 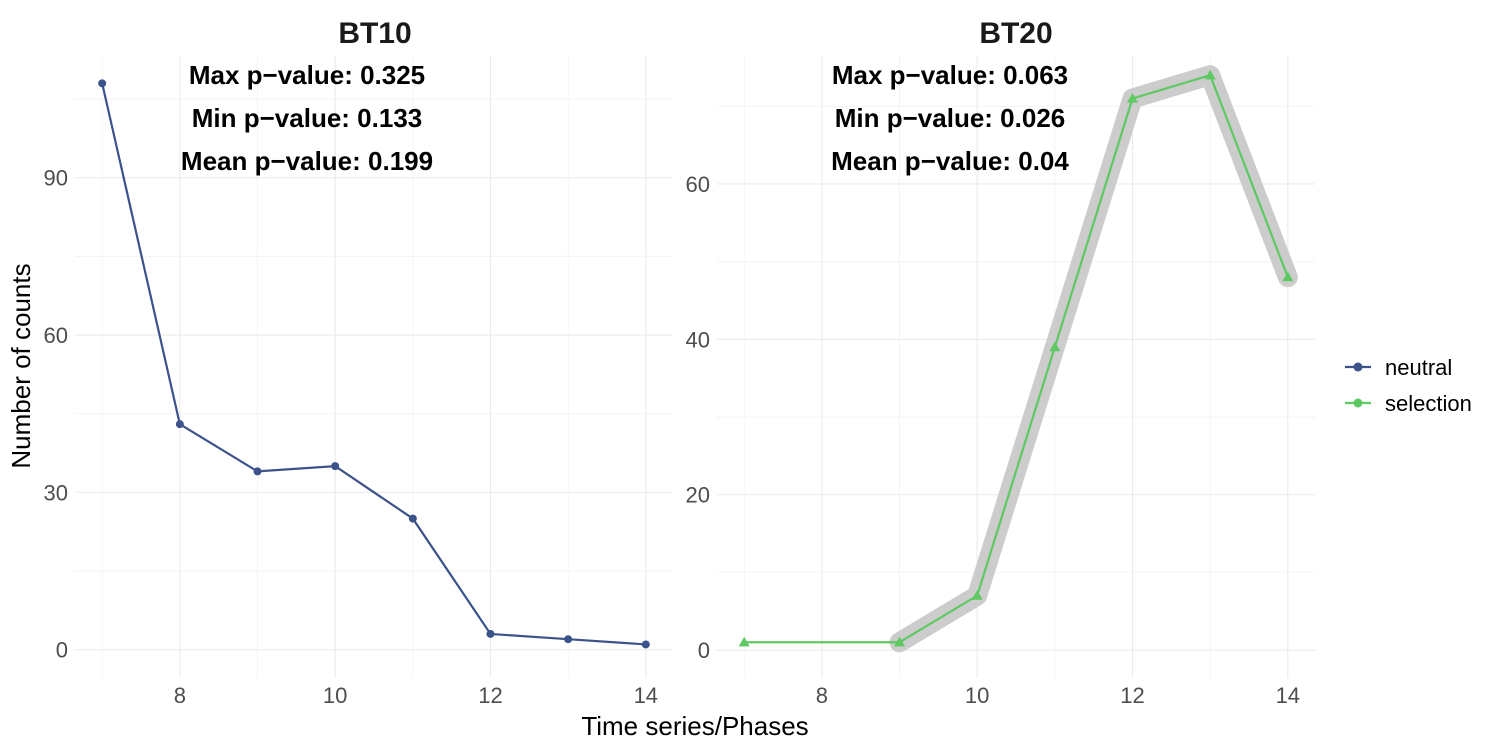 What do you see at coordinates (307, 118) in the screenshot?
I see `p-value-annotation: Min p−value: 0.133` at bounding box center [307, 118].